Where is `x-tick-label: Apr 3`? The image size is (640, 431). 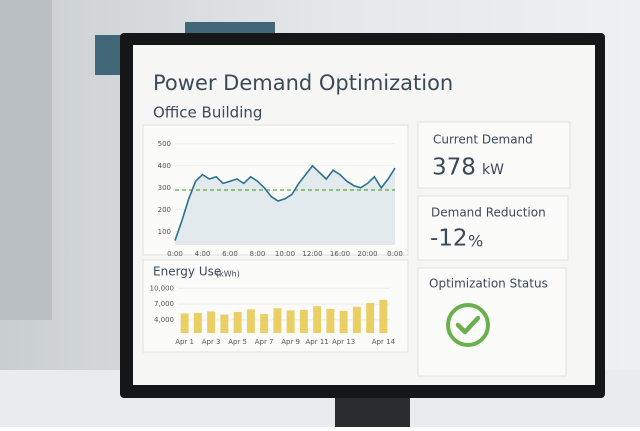
x-tick-label: Apr 3 is located at coordinates (211, 342).